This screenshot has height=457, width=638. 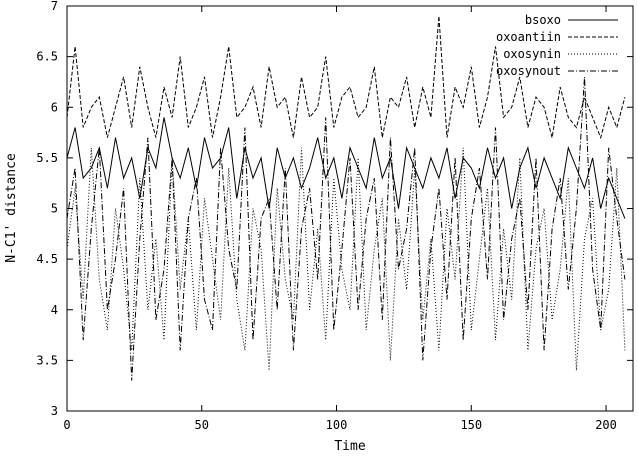 What do you see at coordinates (202, 425) in the screenshot?
I see `x-tick-label: 50` at bounding box center [202, 425].